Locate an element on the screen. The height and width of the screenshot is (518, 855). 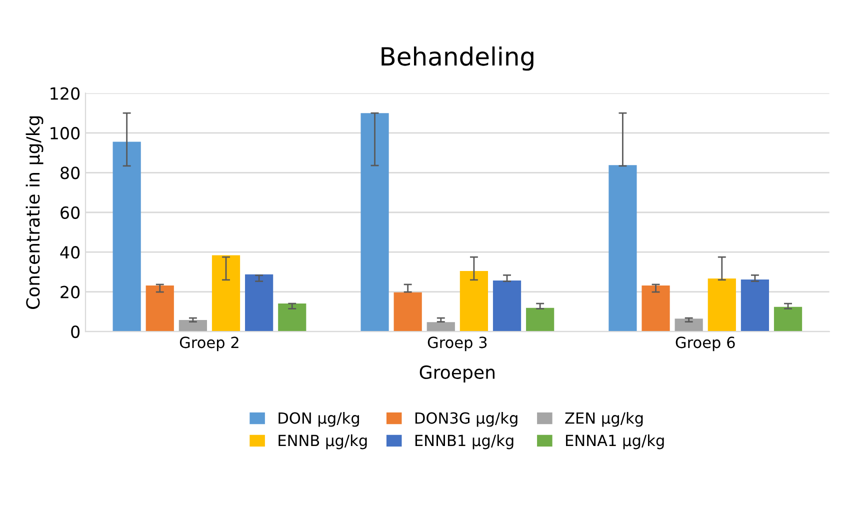
y-axis-title: Concentratie in µg/kg is located at coordinates (35, 212).